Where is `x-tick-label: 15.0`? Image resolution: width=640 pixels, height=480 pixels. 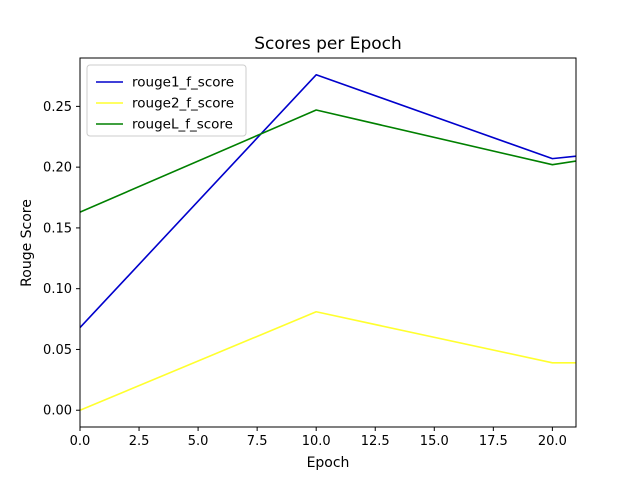
x-tick-label: 15.0 is located at coordinates (434, 441).